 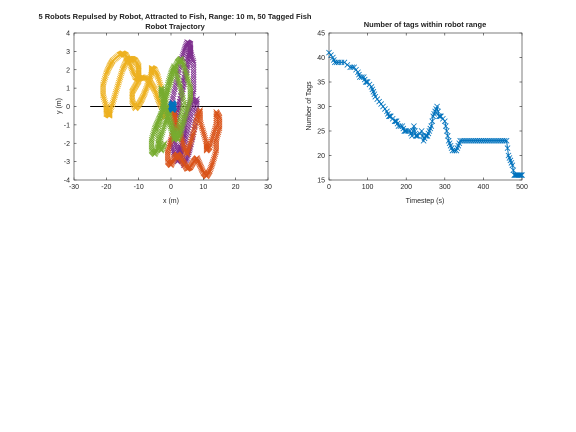 What do you see at coordinates (171, 109) in the screenshot?
I see `trajectory-data` at bounding box center [171, 109].